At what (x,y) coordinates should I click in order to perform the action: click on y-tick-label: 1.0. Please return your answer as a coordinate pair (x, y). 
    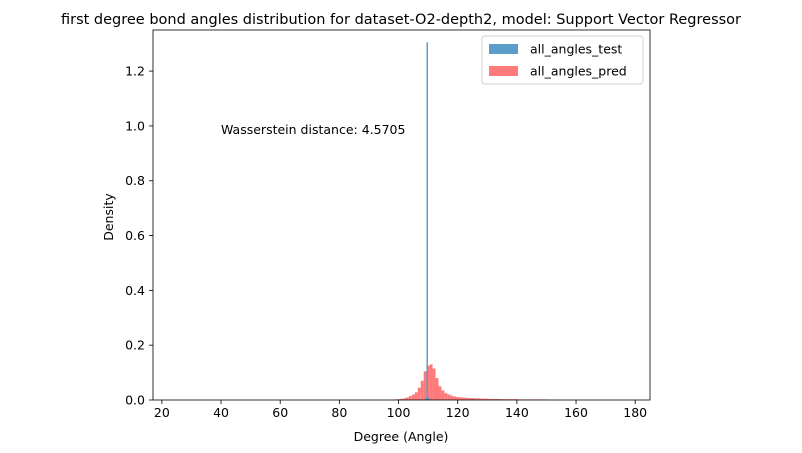
    Looking at the image, I should click on (135, 125).